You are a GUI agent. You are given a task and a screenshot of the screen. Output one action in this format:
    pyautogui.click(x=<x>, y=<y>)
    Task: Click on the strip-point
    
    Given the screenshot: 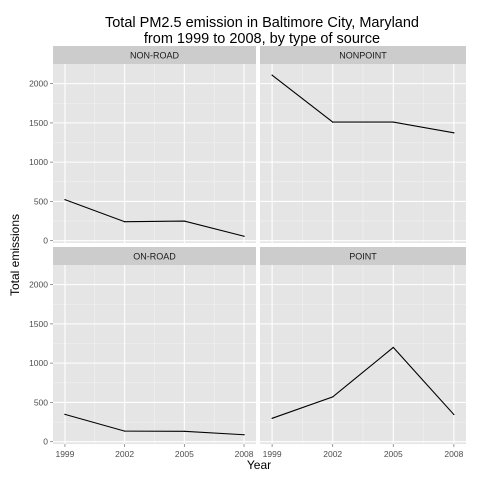 What is the action you would take?
    pyautogui.click(x=363, y=256)
    